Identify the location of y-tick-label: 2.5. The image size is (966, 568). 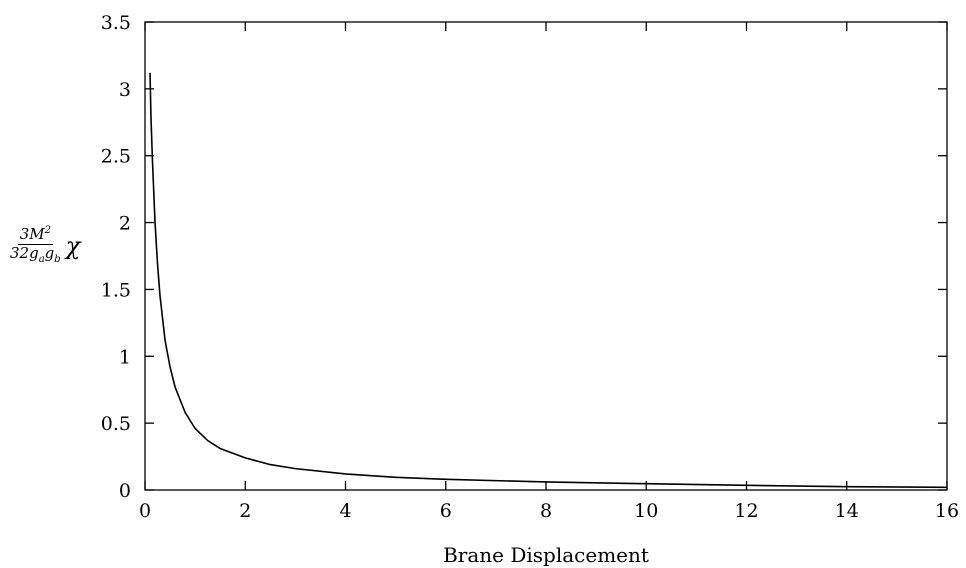
(116, 157).